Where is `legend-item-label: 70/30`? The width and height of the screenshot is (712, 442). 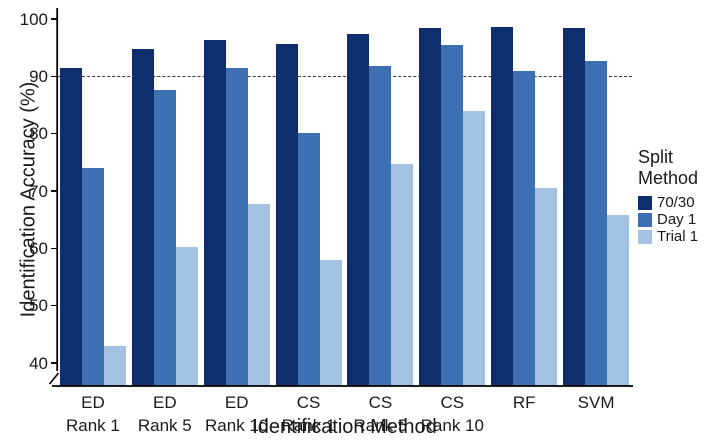
legend-item-label: 70/30 is located at coordinates (676, 202).